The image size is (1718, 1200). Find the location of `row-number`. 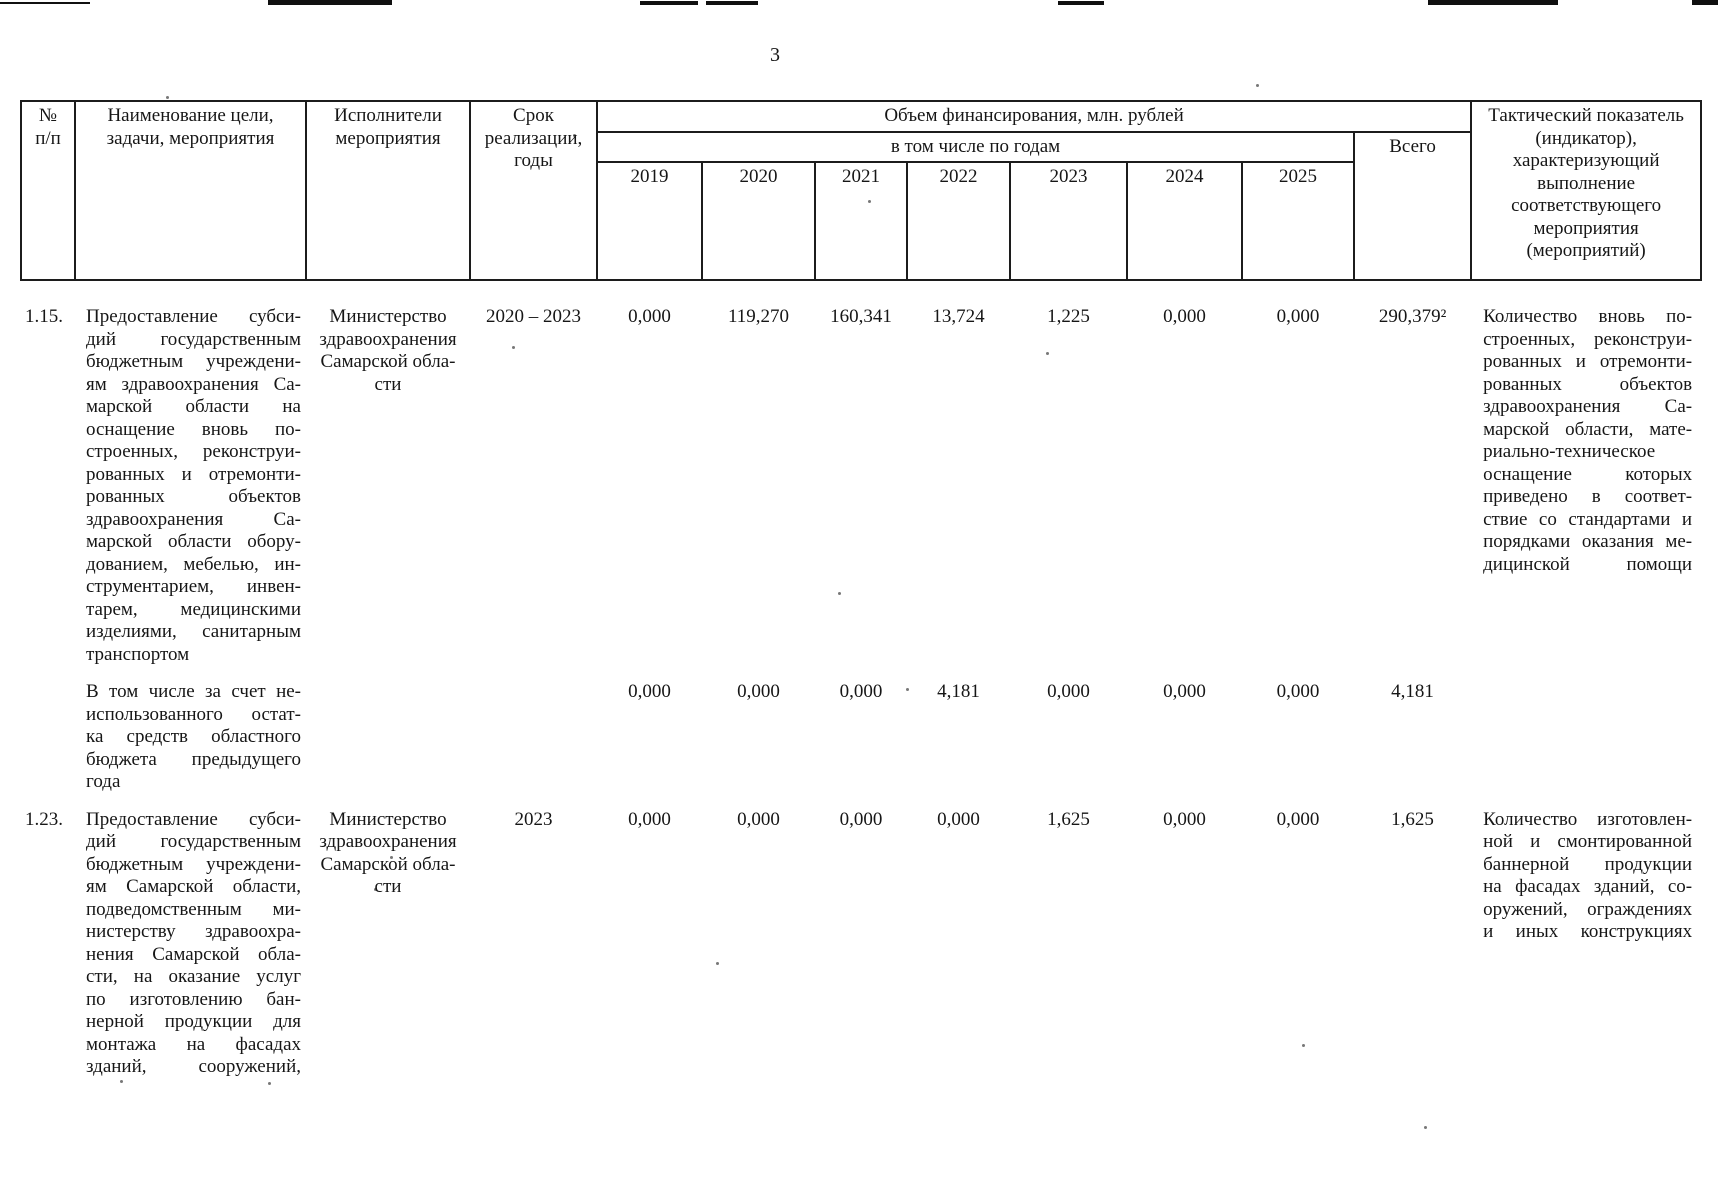

row-number is located at coordinates (48, 730).